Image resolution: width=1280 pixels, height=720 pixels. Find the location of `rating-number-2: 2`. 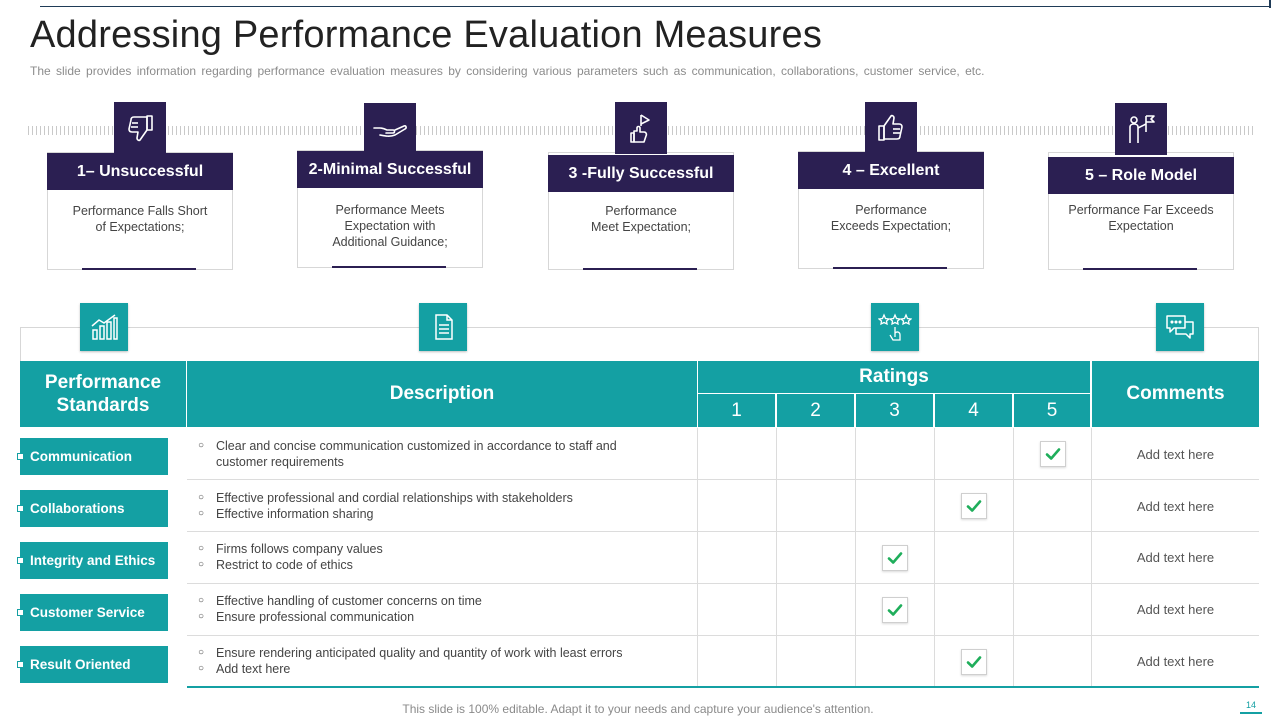

rating-number-2: 2 is located at coordinates (815, 410).